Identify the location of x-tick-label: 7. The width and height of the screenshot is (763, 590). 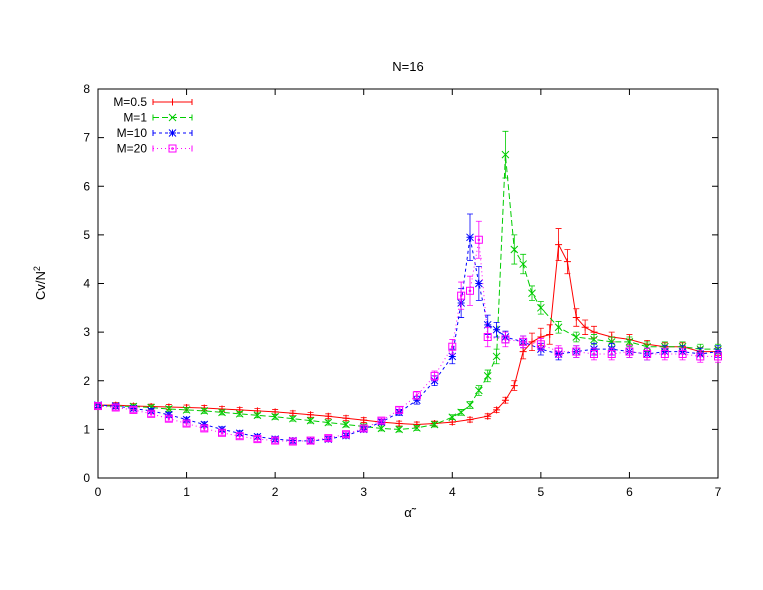
(718, 492).